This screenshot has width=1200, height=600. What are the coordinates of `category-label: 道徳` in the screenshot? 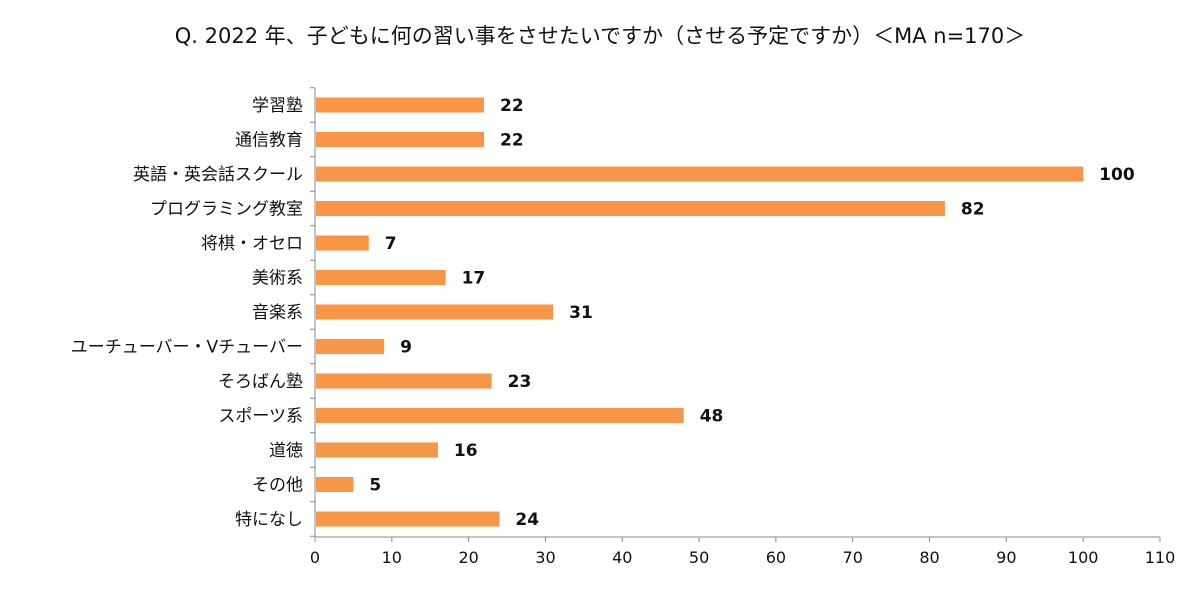 It's located at (286, 451).